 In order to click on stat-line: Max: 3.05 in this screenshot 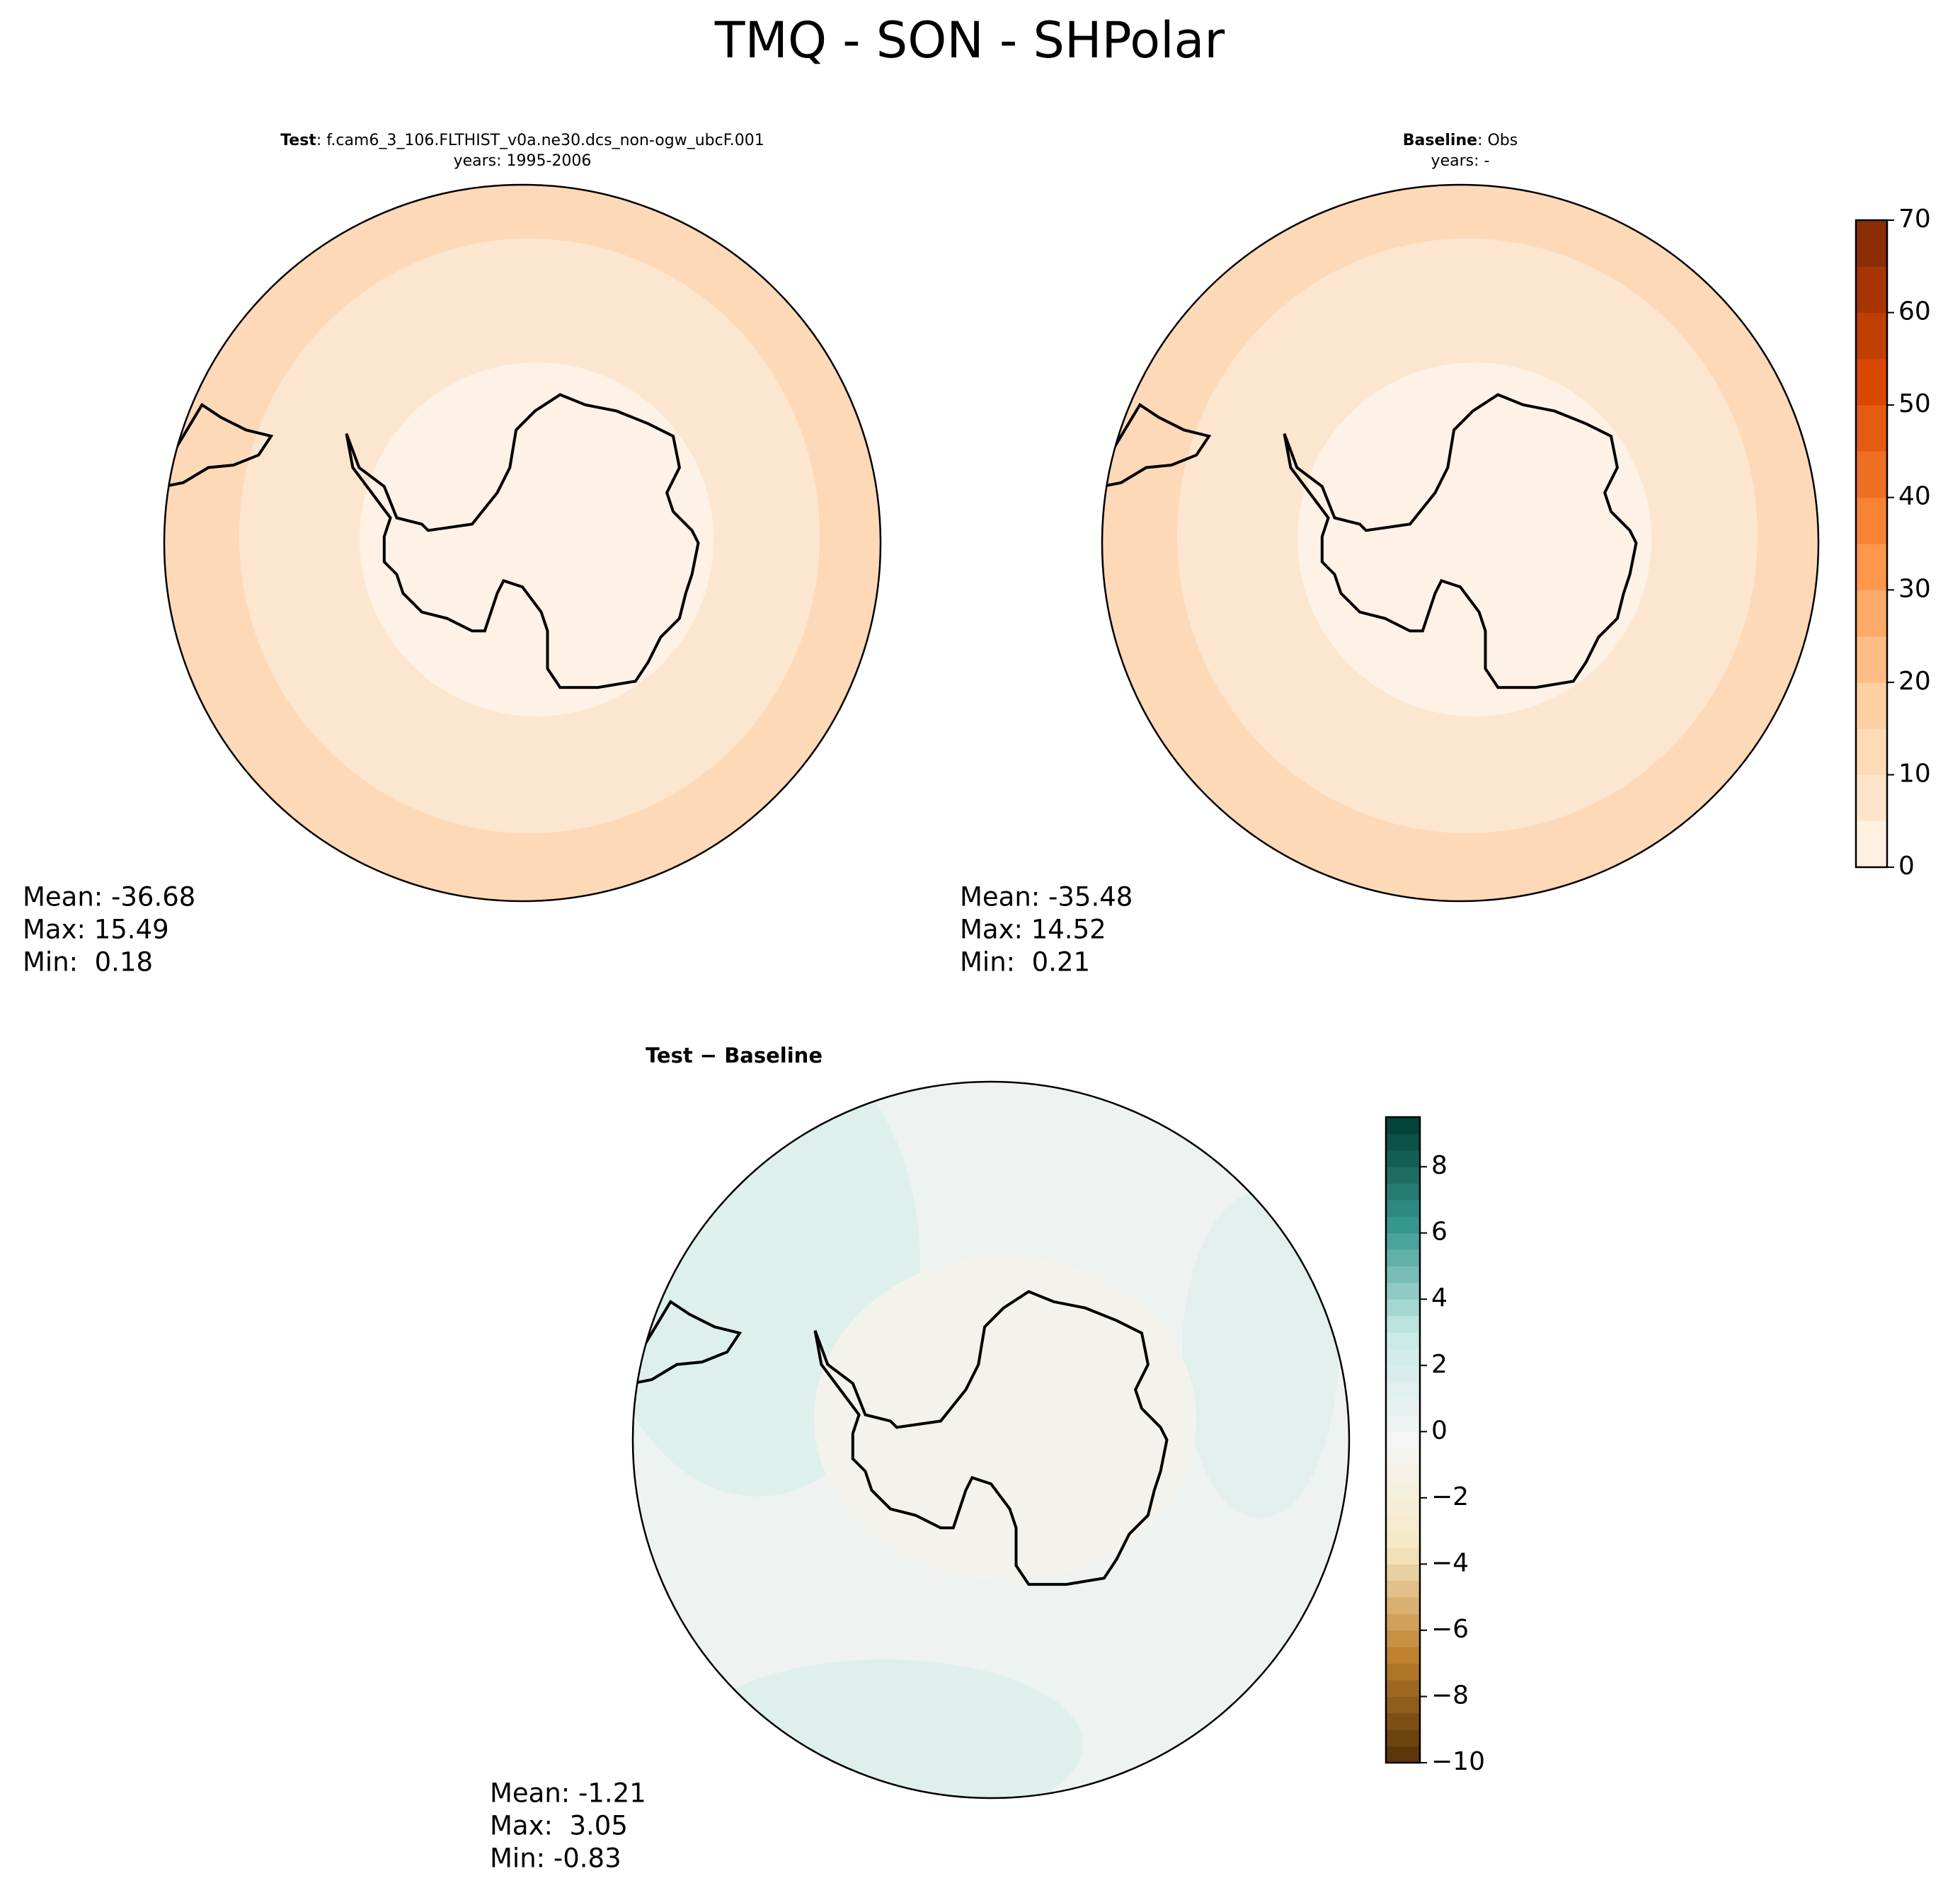, I will do `click(559, 1826)`.